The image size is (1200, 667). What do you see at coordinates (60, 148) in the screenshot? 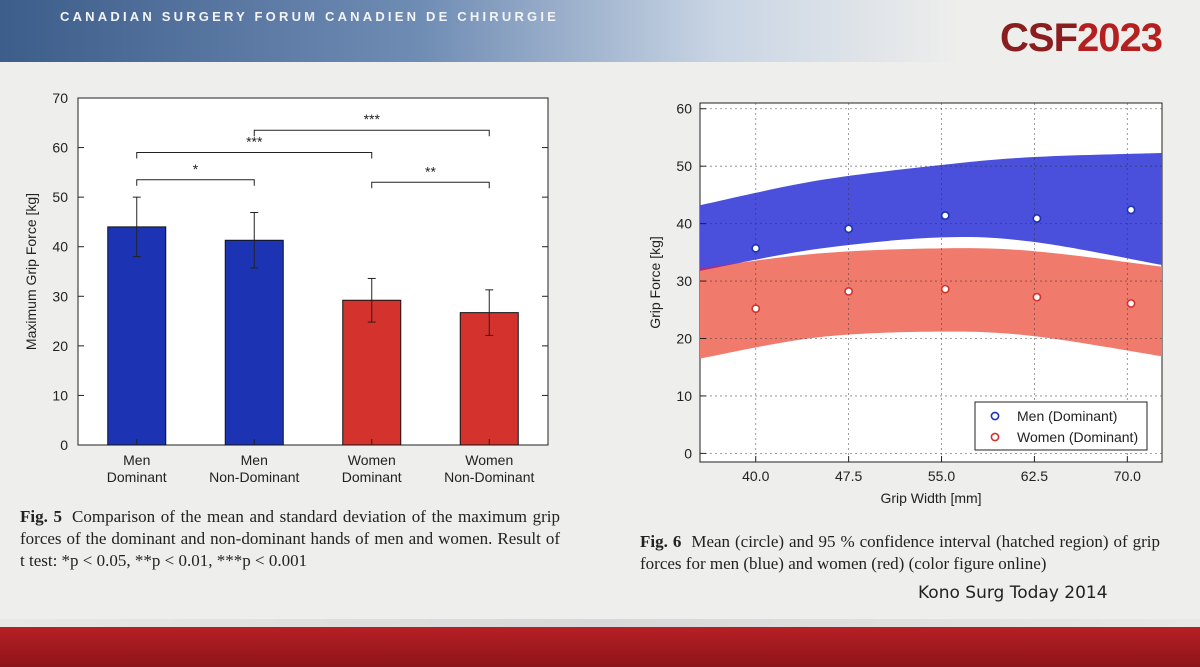
I see `fig5-ytick-label: 60` at bounding box center [60, 148].